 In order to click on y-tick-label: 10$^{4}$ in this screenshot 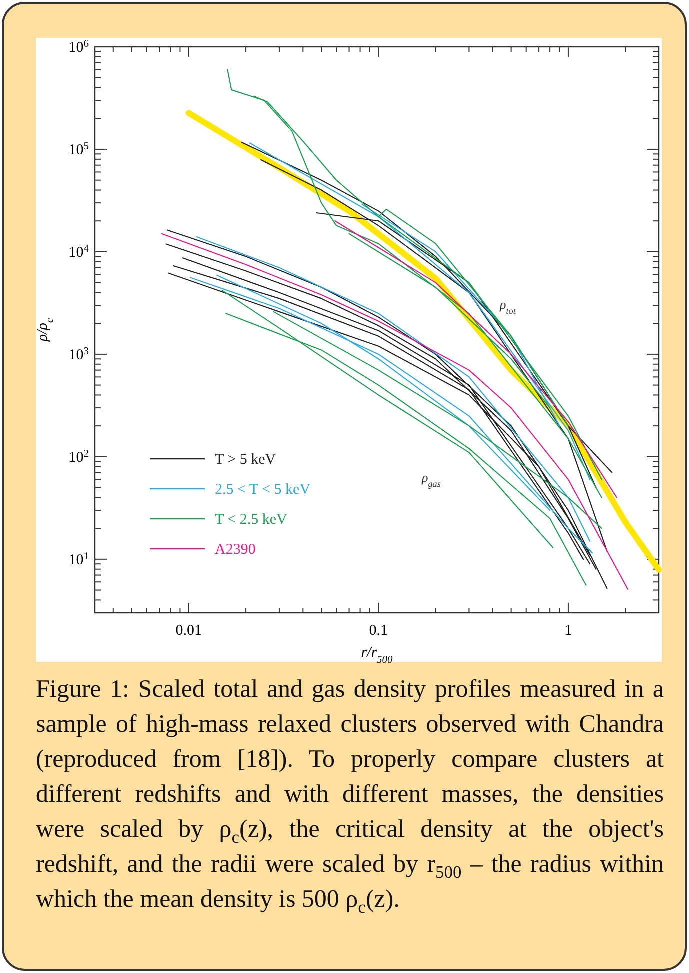, I will do `click(79, 252)`.